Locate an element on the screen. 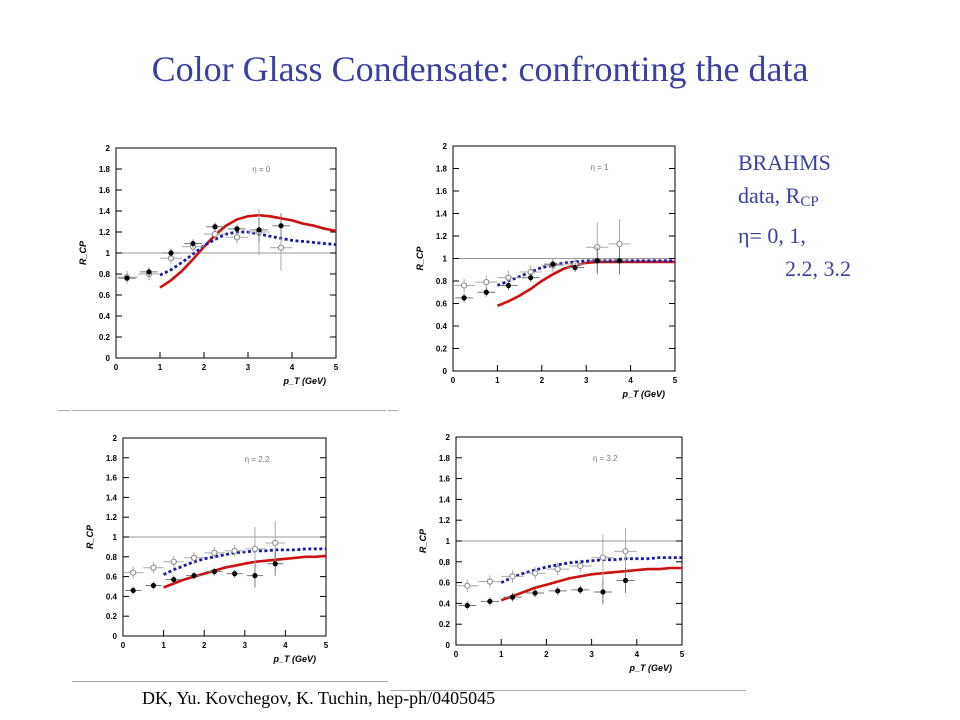 This screenshot has height=720, width=960. side-line-2-prefix: data, R is located at coordinates (769, 195).